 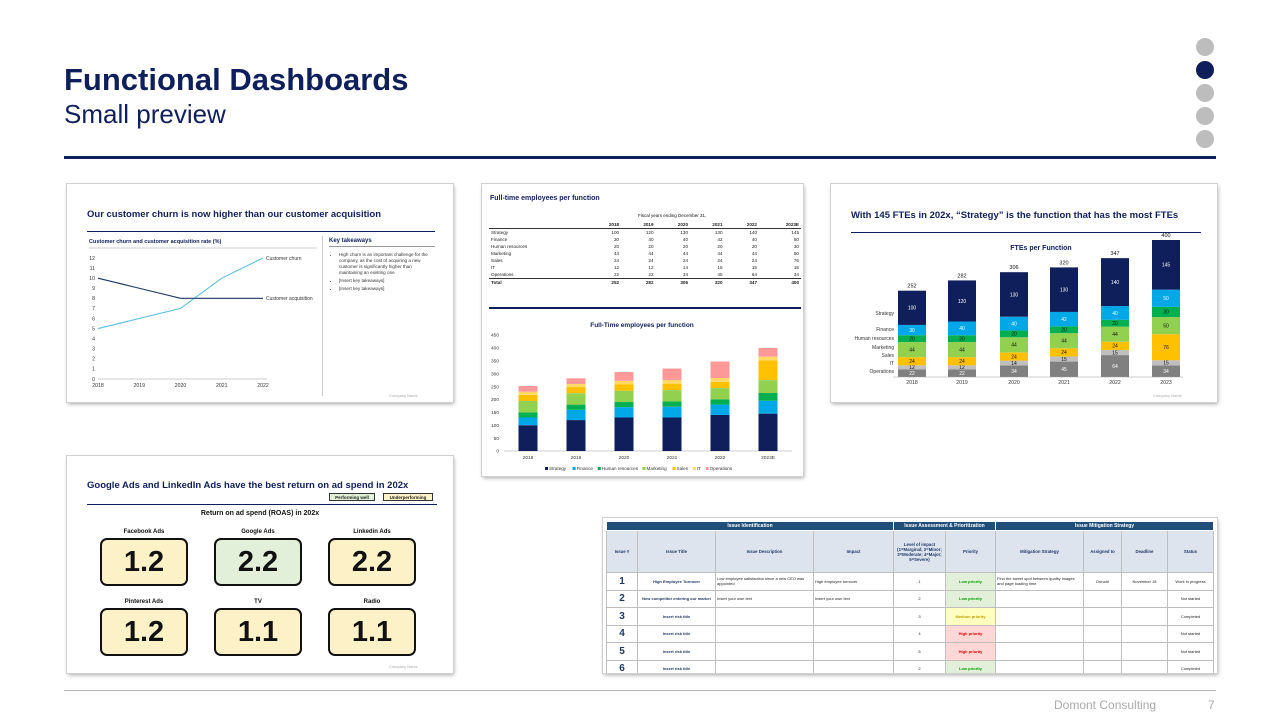 I want to click on roas-tile-label: Radio, so click(x=372, y=602).